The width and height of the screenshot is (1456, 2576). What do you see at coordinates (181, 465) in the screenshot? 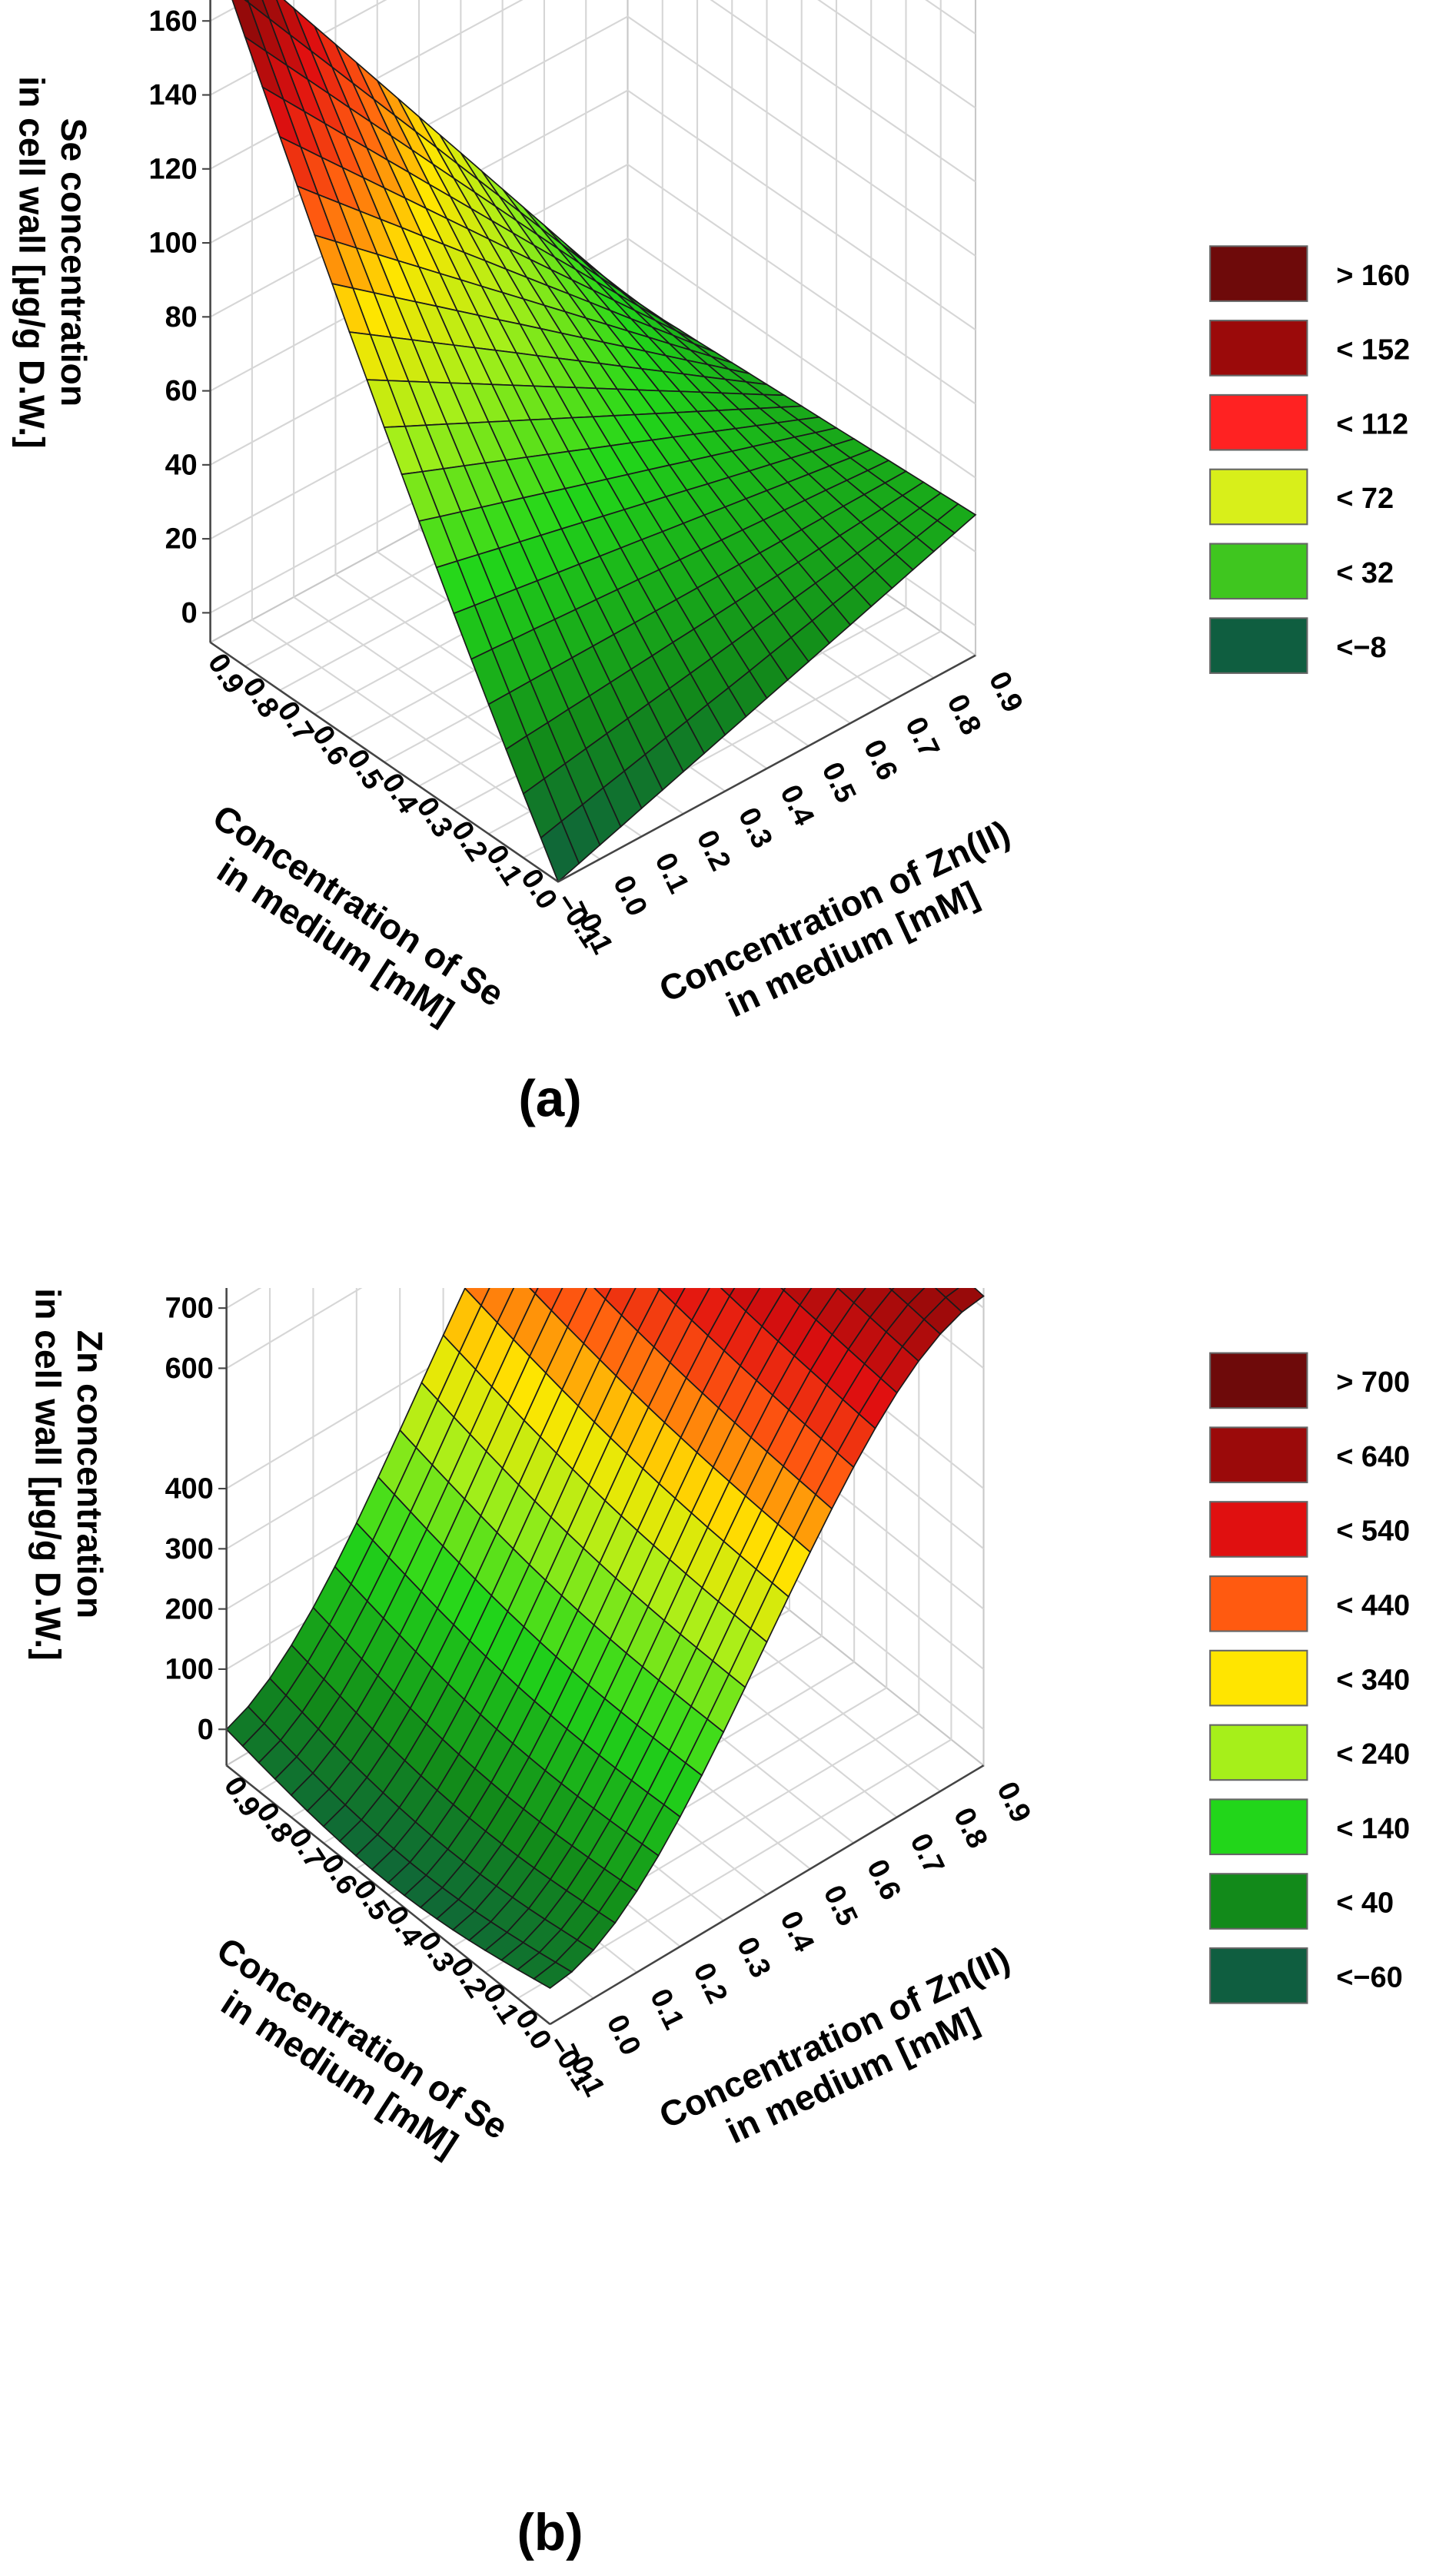
I see `z-tick-label: 40` at bounding box center [181, 465].